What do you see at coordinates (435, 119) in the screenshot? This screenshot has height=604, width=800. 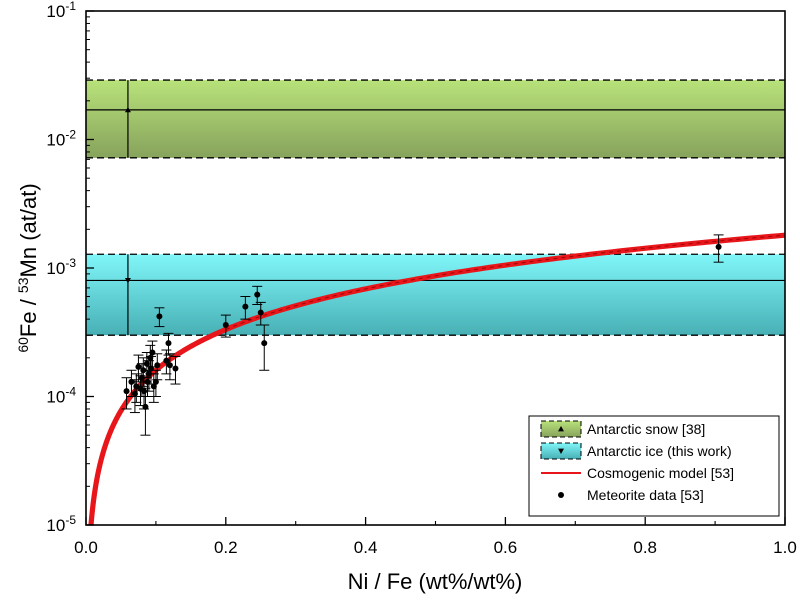 I see `band-0-fill` at bounding box center [435, 119].